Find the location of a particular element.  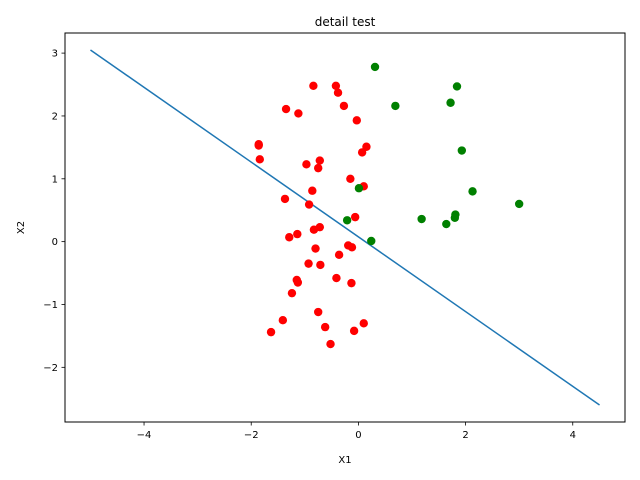

chart-title: detail test is located at coordinates (345, 22).